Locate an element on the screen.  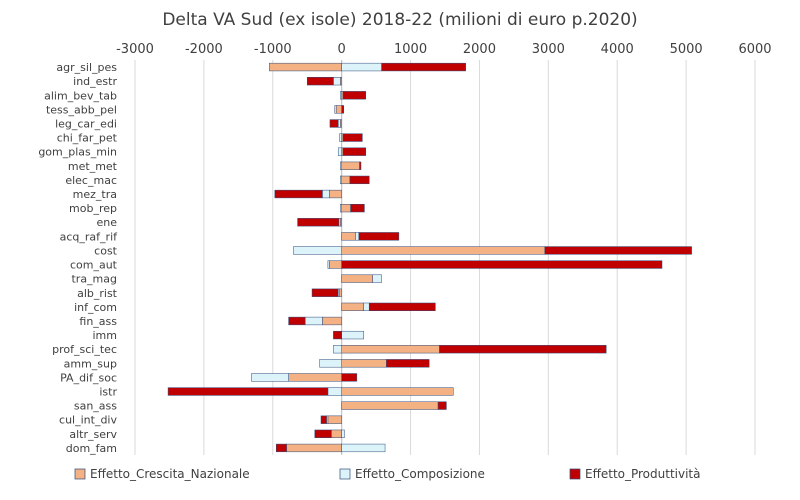
y-category-label: ind_estr is located at coordinates (95, 81).